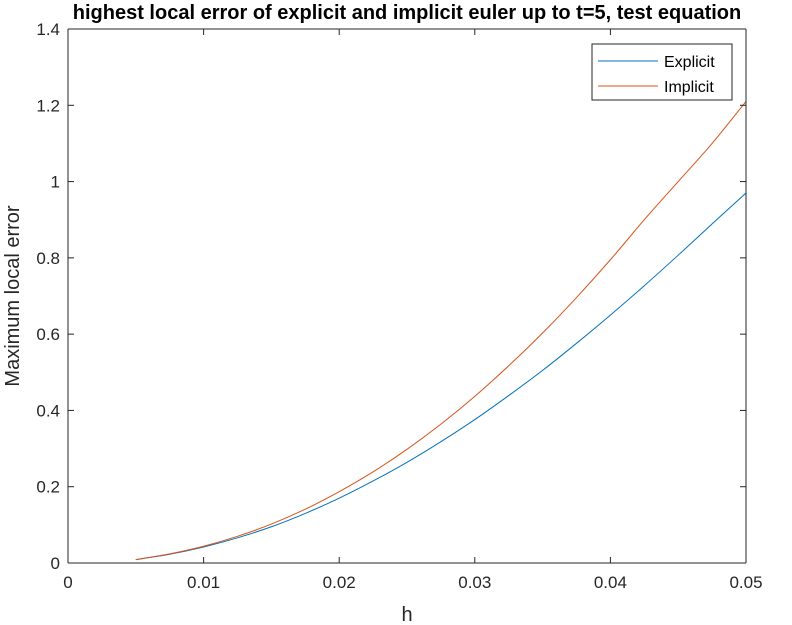 Image resolution: width=792 pixels, height=625 pixels. I want to click on y-tick-label: 0.8, so click(48, 258).